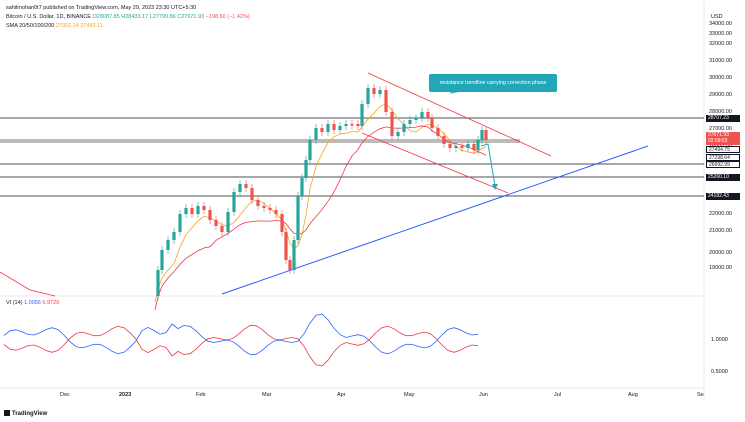 The width and height of the screenshot is (745, 422). What do you see at coordinates (54, 26) in the screenshot?
I see `sma-legend: SMA 20/50/100/200 27302.14 27493.11` at bounding box center [54, 26].